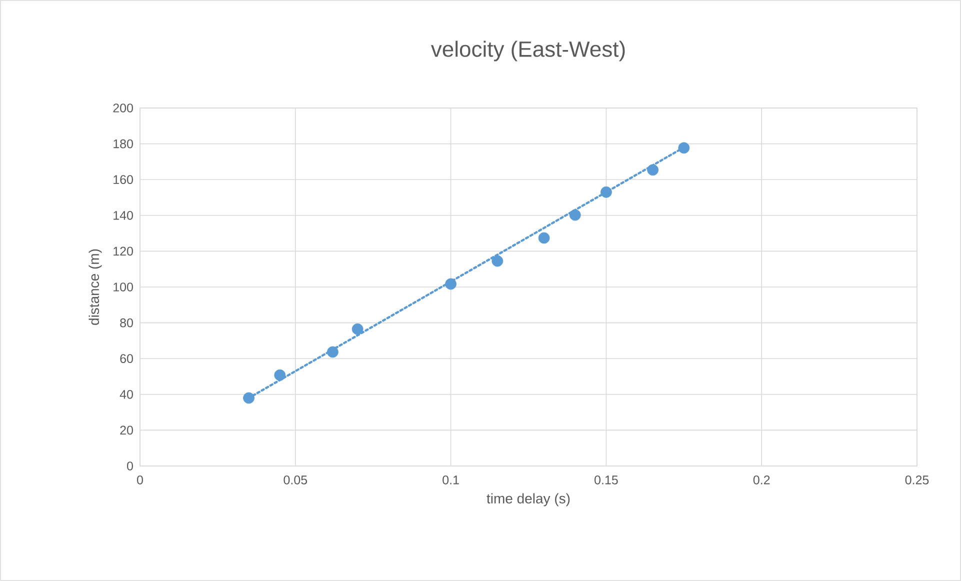 The image size is (961, 581). What do you see at coordinates (123, 179) in the screenshot?
I see `y-tick-label: 160` at bounding box center [123, 179].